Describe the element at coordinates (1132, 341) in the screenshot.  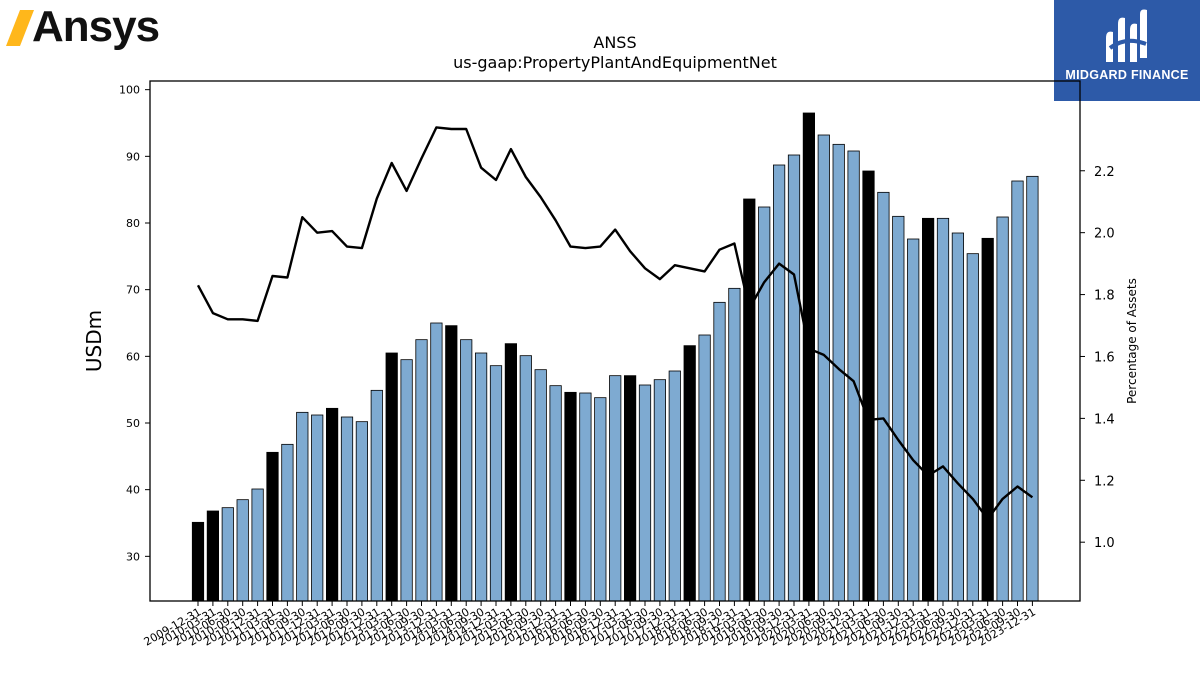
I see `y2-axis-label: Percentage of Assets` at that location.